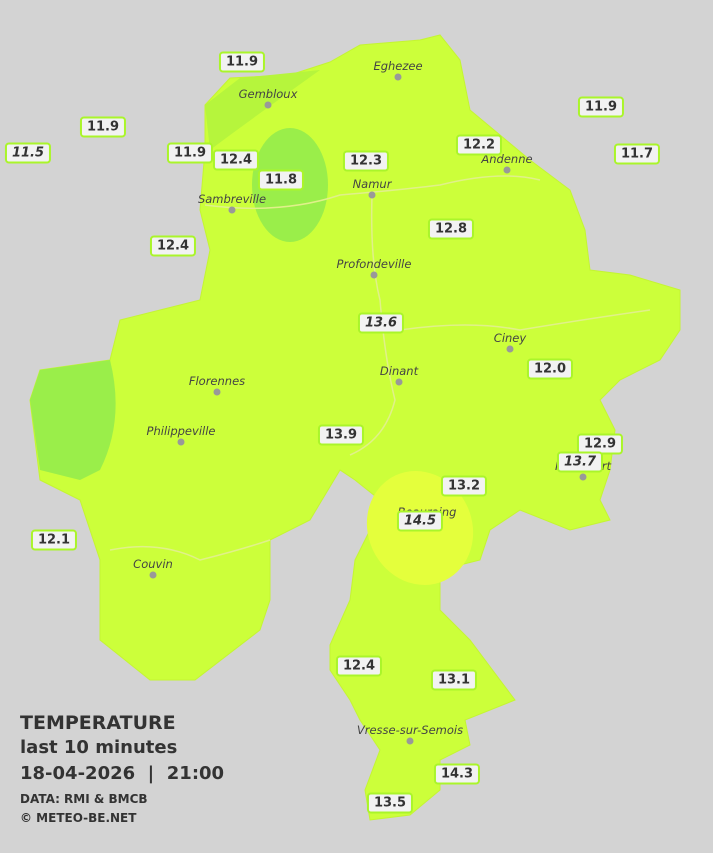 The image size is (713, 853). I want to click on station-temperature: 13.6, so click(381, 323).